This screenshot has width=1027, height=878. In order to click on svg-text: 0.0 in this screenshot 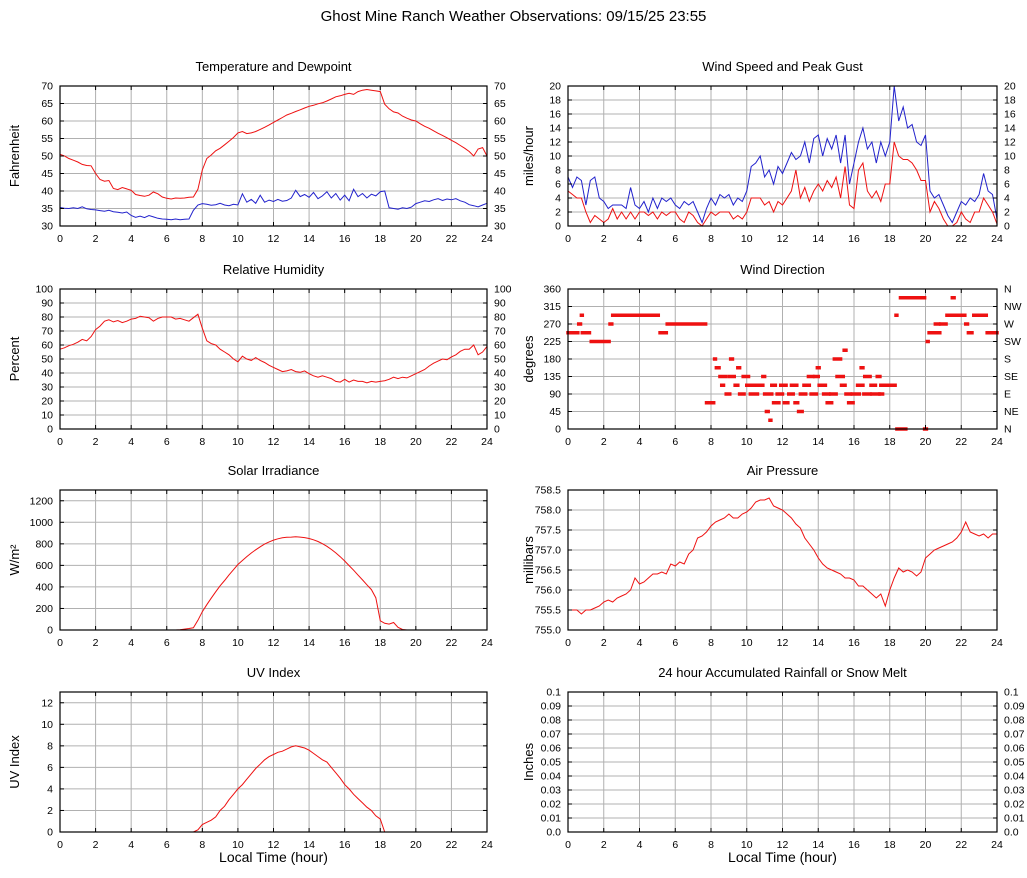, I will do `click(553, 833)`.